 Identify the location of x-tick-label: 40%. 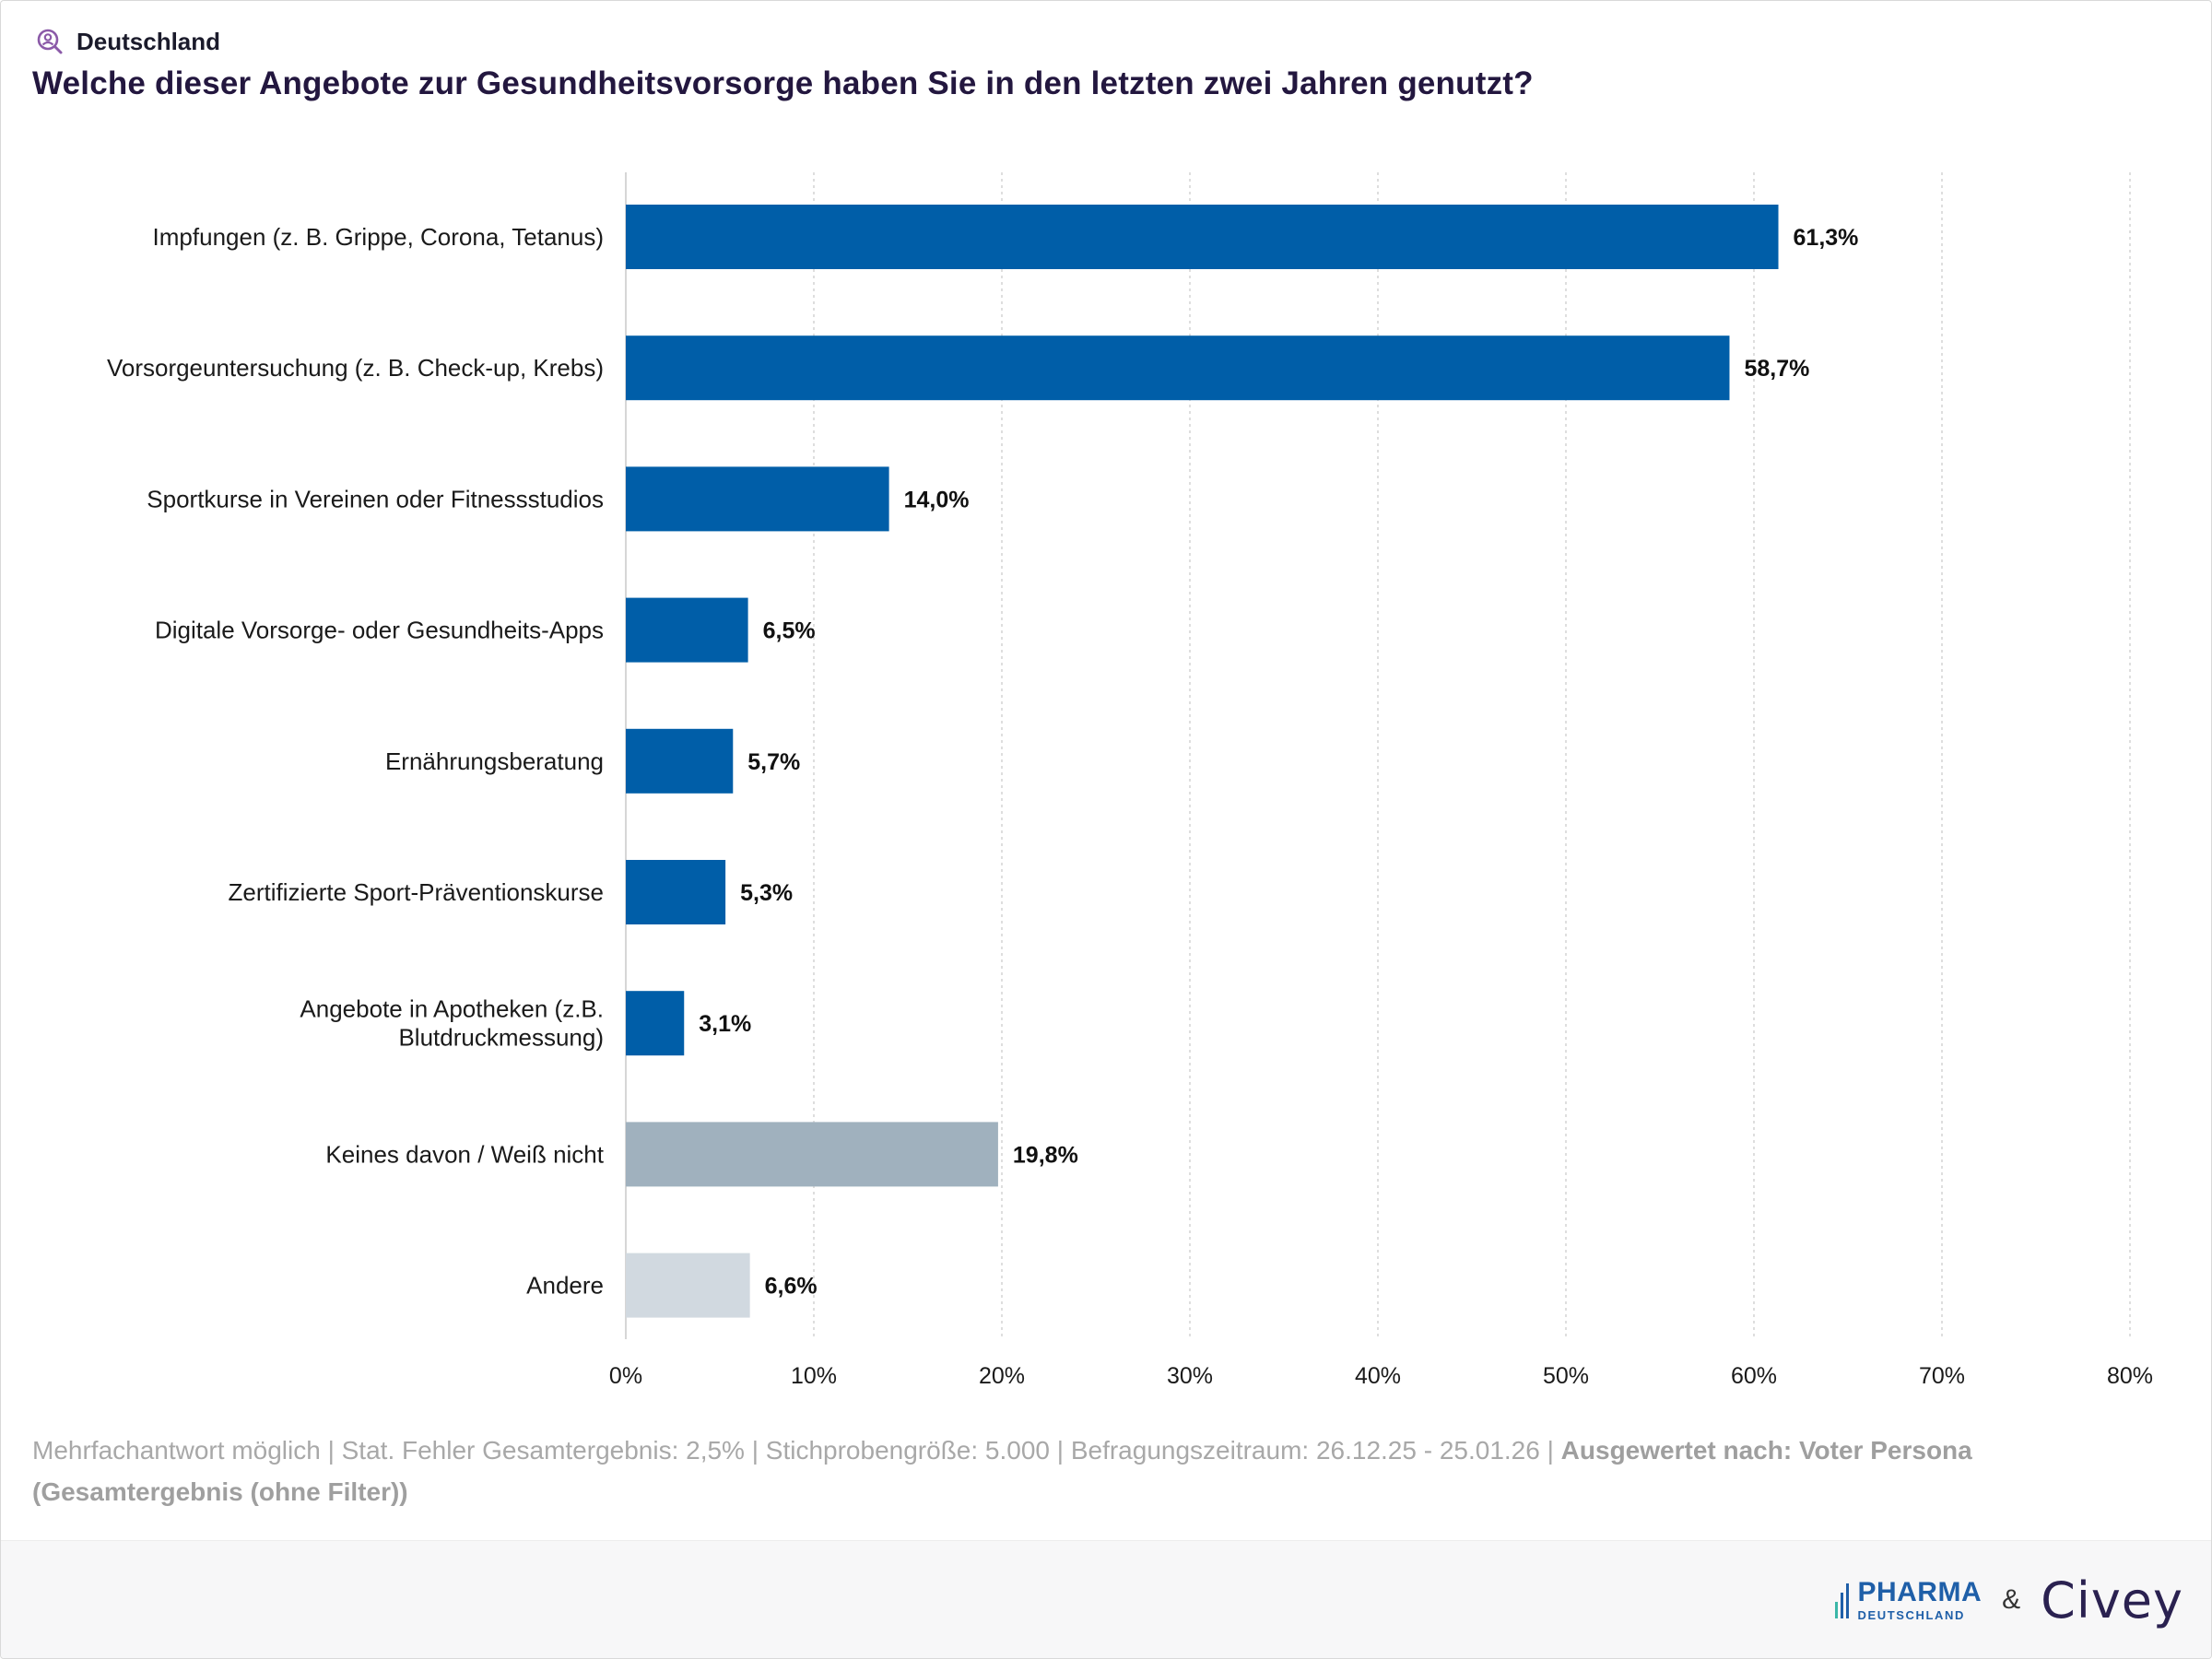
(1378, 1376).